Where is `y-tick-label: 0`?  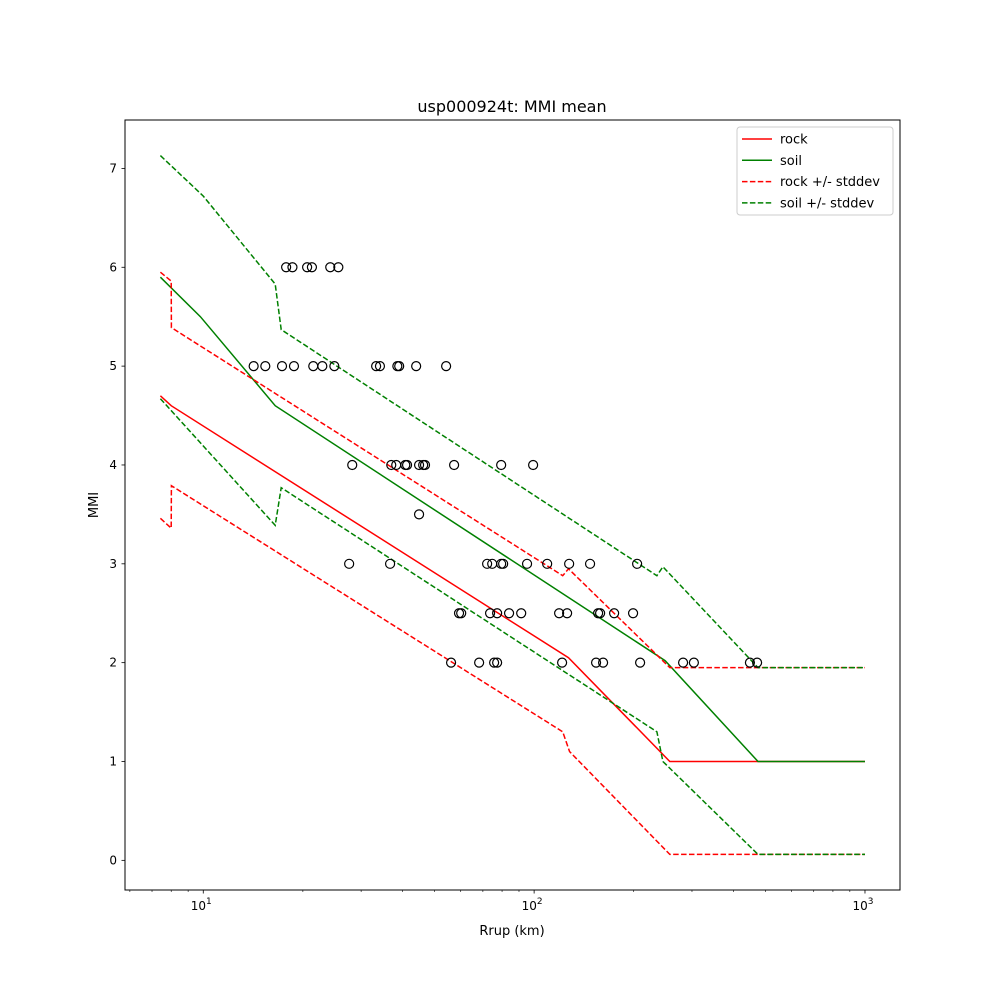
y-tick-label: 0 is located at coordinates (113, 860).